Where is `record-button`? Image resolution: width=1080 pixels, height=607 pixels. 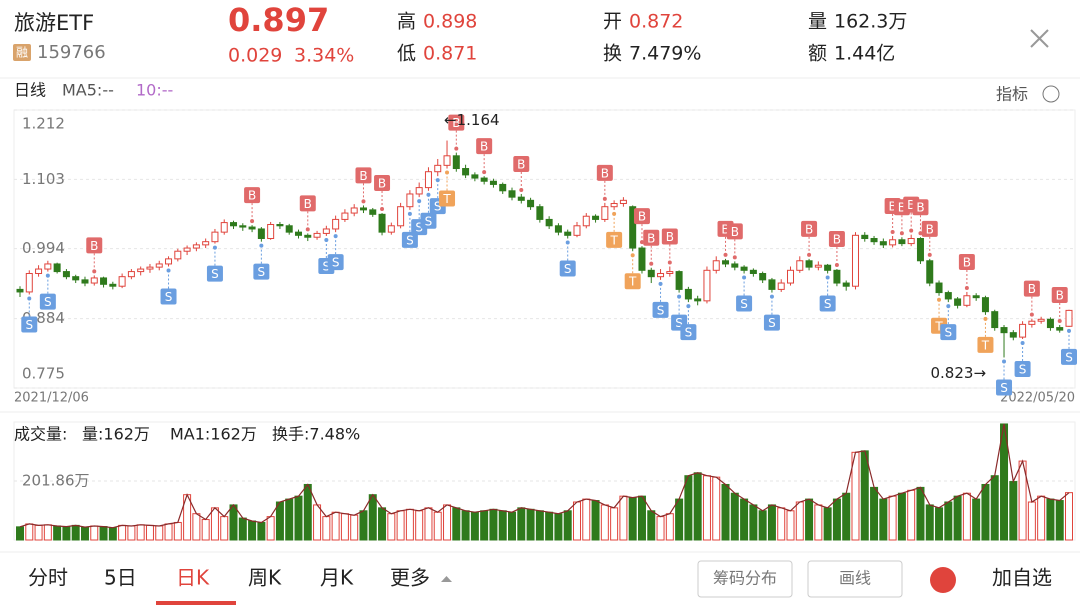 record-button is located at coordinates (943, 580).